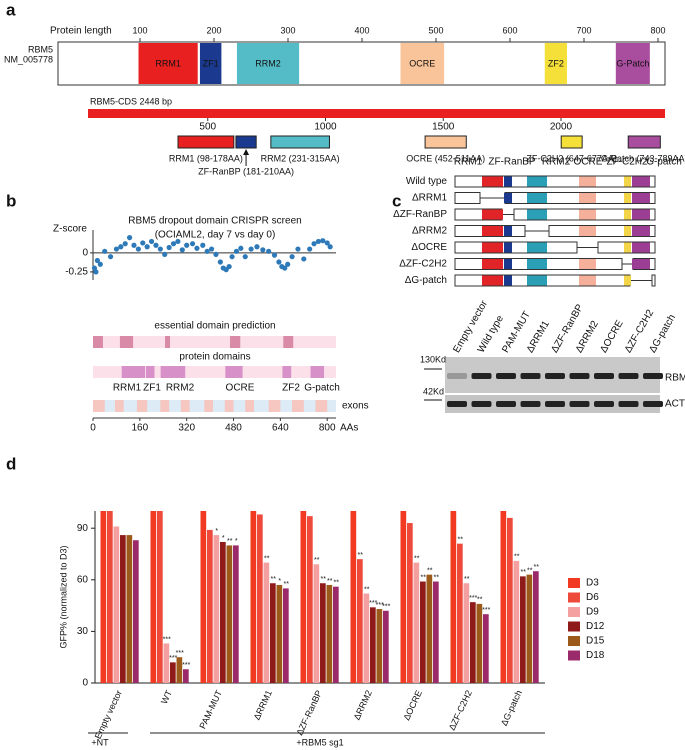 This screenshot has width=685, height=750. Describe the element at coordinates (595, 641) in the screenshot. I see `legend-label: D15` at that location.